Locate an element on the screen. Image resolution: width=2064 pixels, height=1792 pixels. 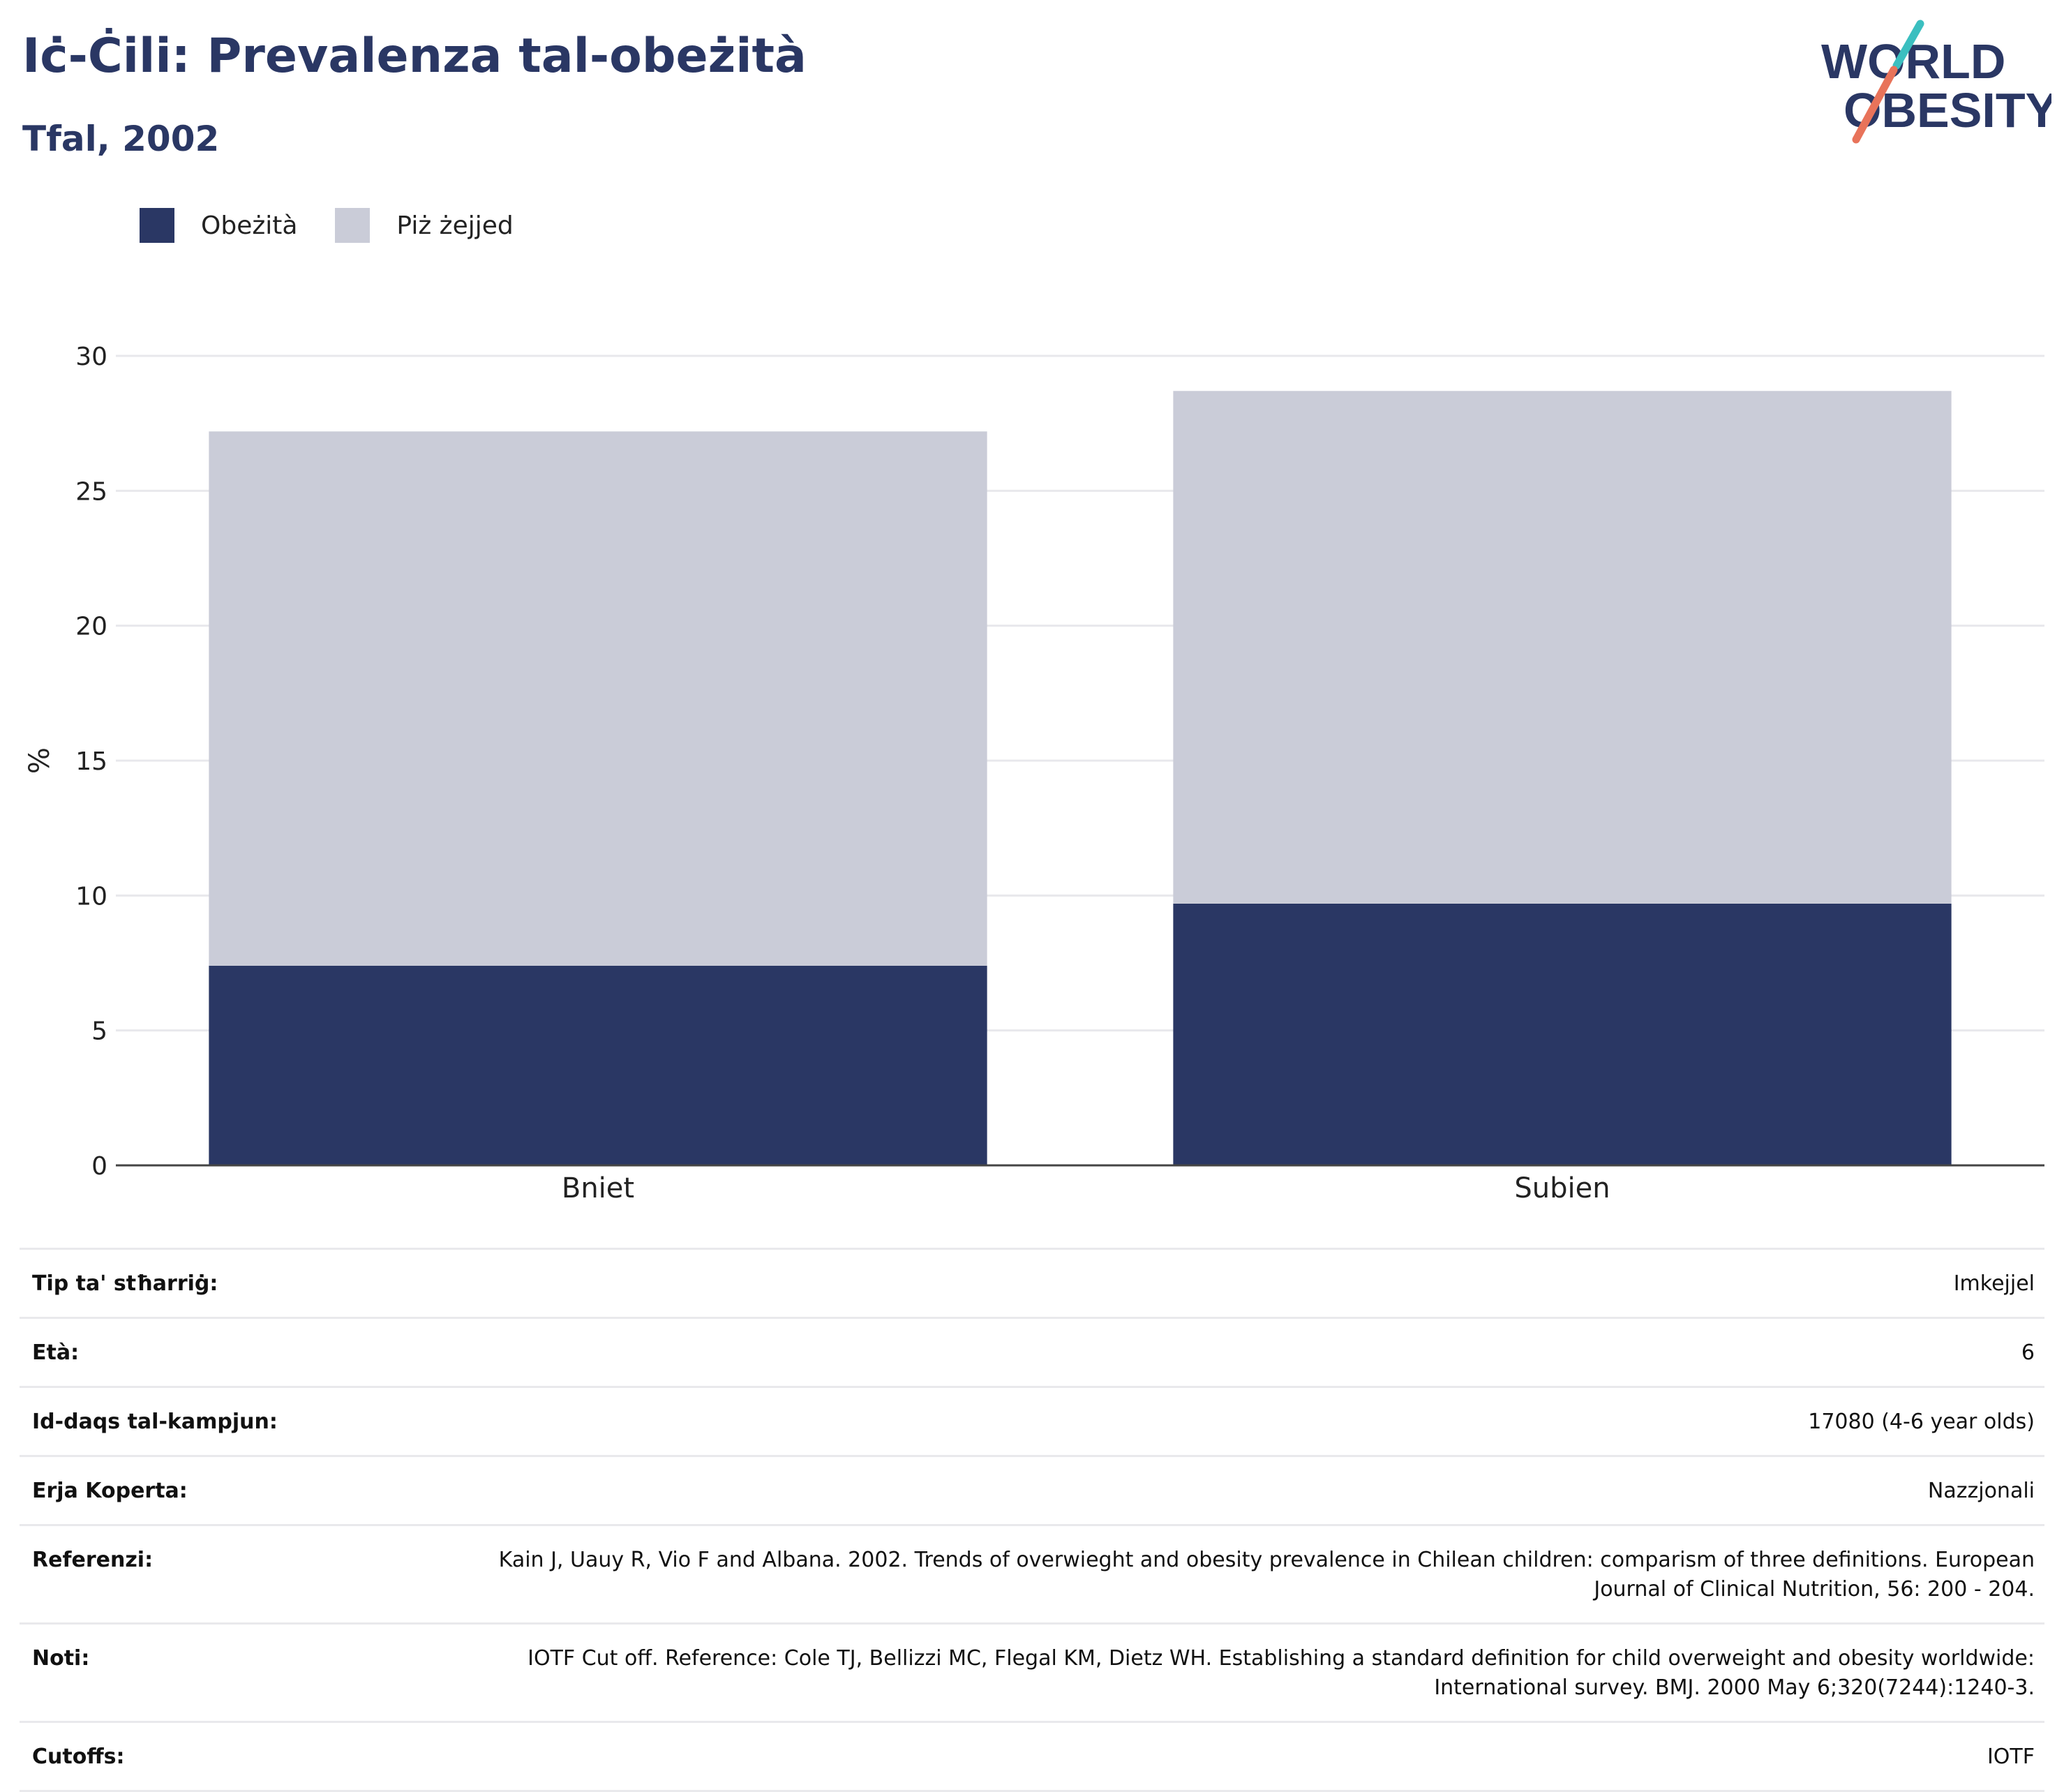
y-tick-label: 25 is located at coordinates (91, 491).